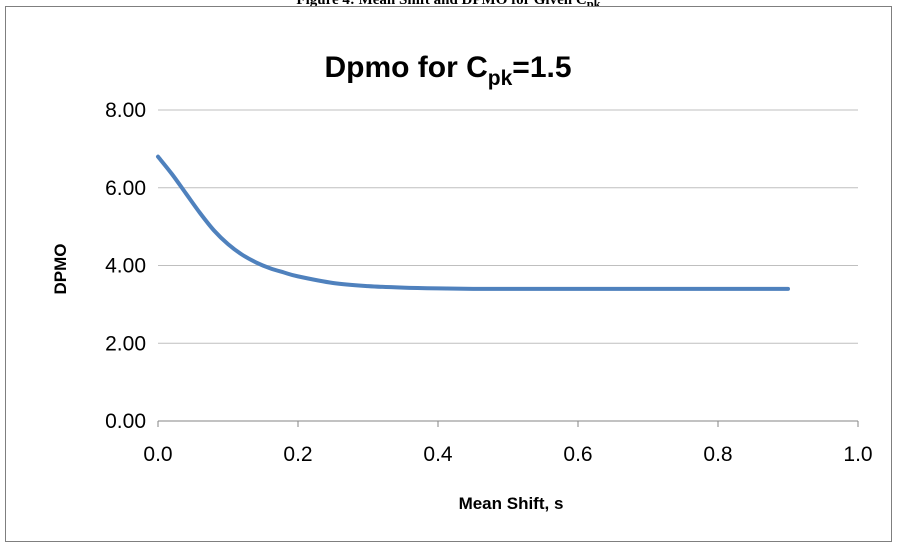 This screenshot has width=897, height=546. What do you see at coordinates (438, 454) in the screenshot?
I see `x-tick-label: 0.4` at bounding box center [438, 454].